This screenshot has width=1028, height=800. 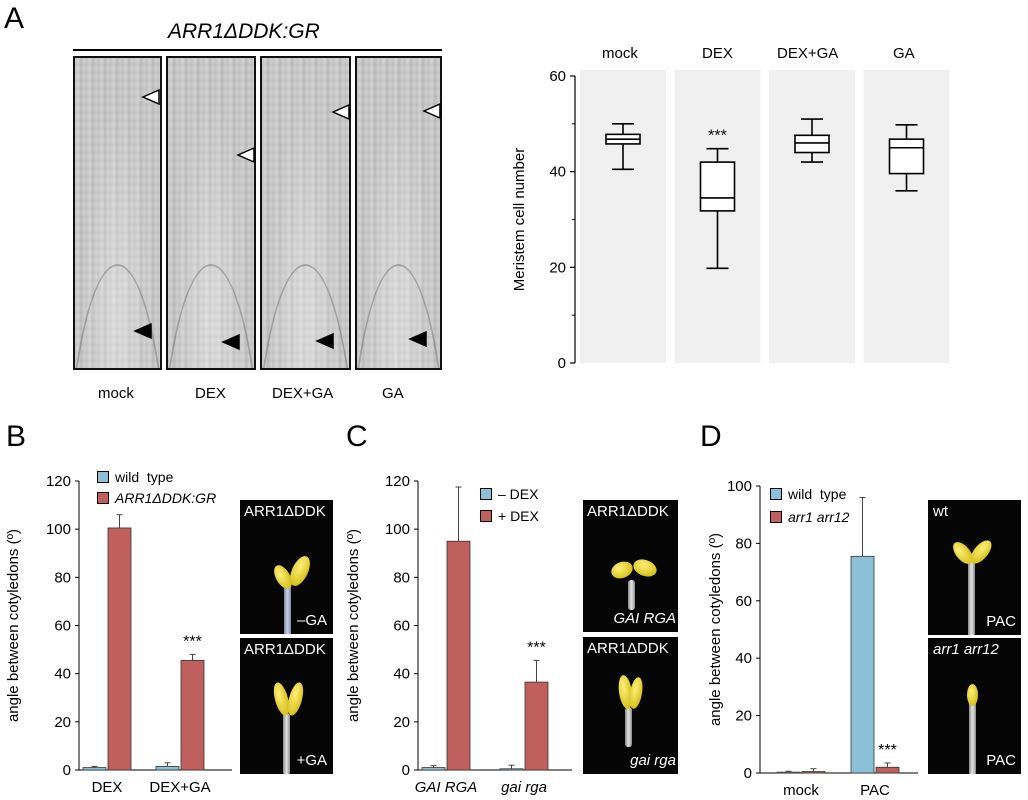 I want to click on legend-d-item-1: wild type, so click(x=808, y=494).